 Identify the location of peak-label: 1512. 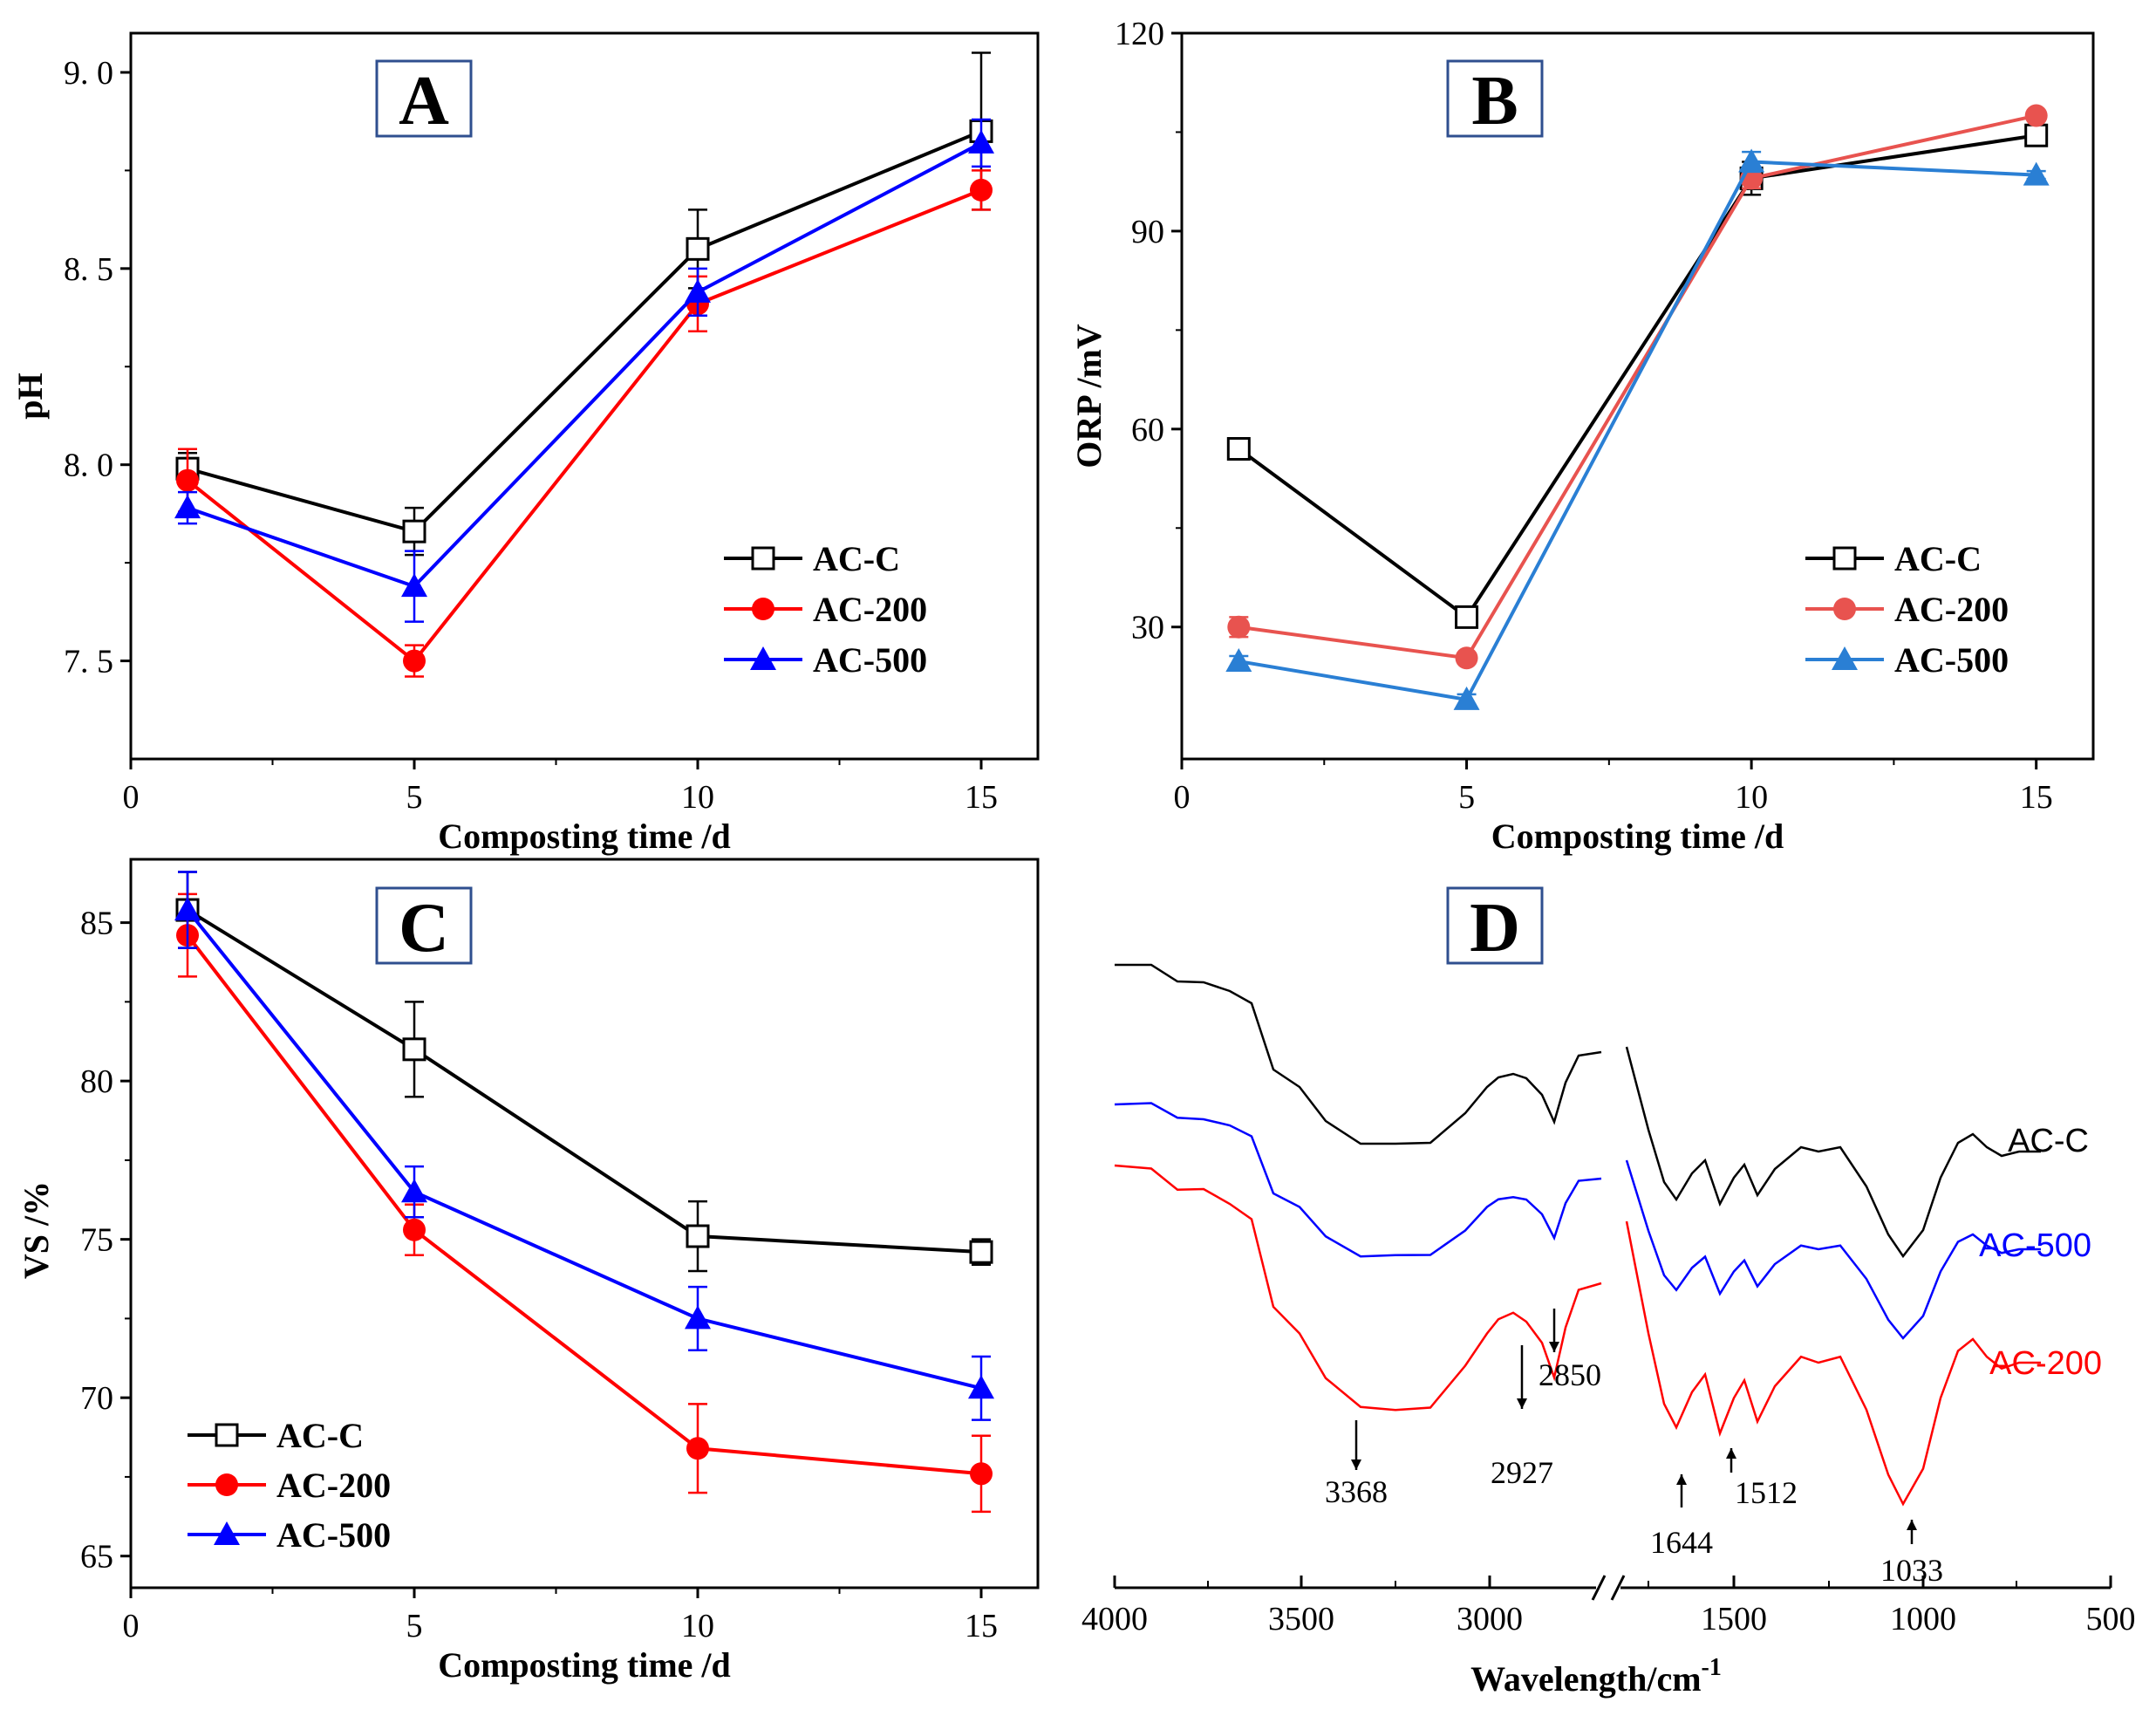
(1766, 1492).